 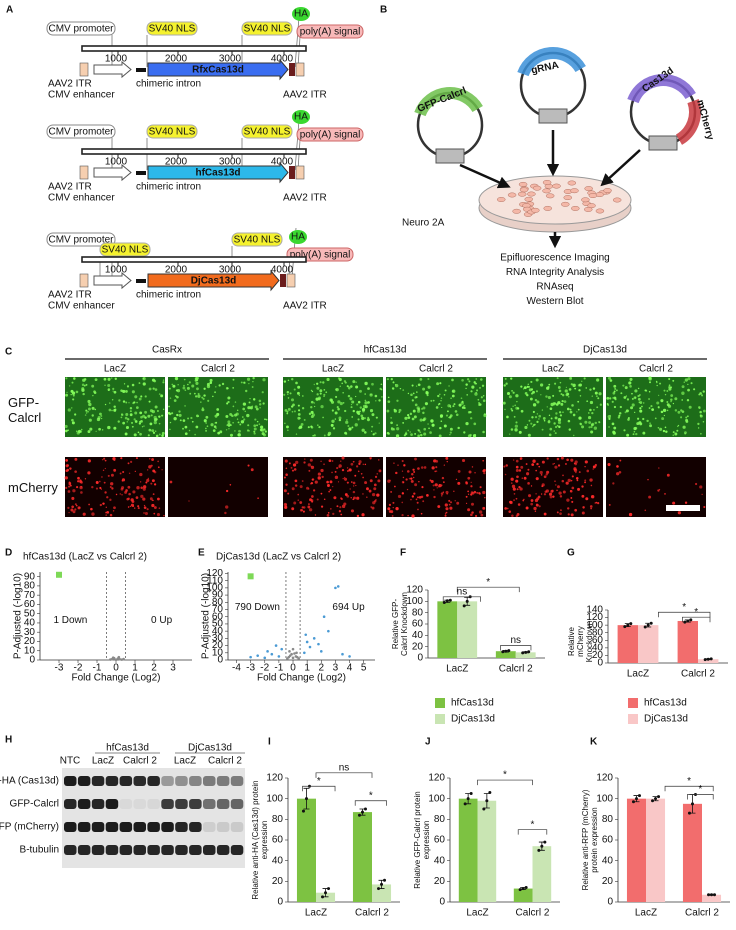 I want to click on y-tick-label: 100, so click(x=594, y=625).